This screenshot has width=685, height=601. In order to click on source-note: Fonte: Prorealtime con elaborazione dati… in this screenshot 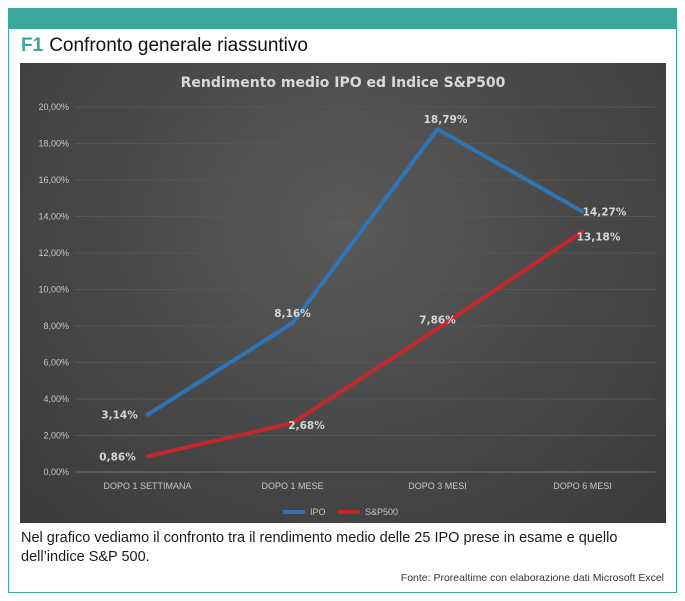, I will do `click(532, 578)`.